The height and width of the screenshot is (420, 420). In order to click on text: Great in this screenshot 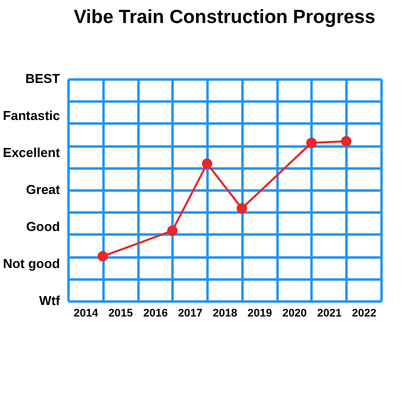, I will do `click(43, 189)`.